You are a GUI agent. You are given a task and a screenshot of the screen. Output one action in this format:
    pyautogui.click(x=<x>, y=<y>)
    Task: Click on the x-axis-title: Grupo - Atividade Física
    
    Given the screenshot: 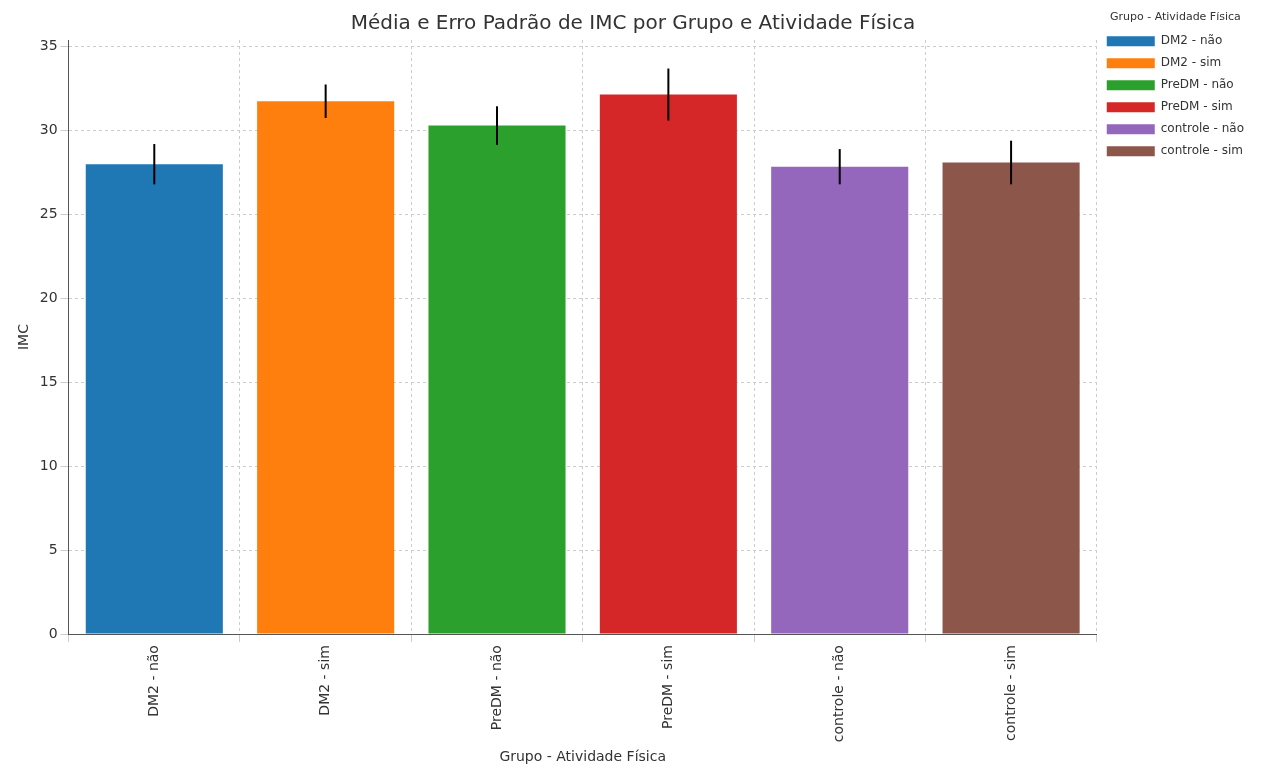 What is the action you would take?
    pyautogui.click(x=582, y=756)
    